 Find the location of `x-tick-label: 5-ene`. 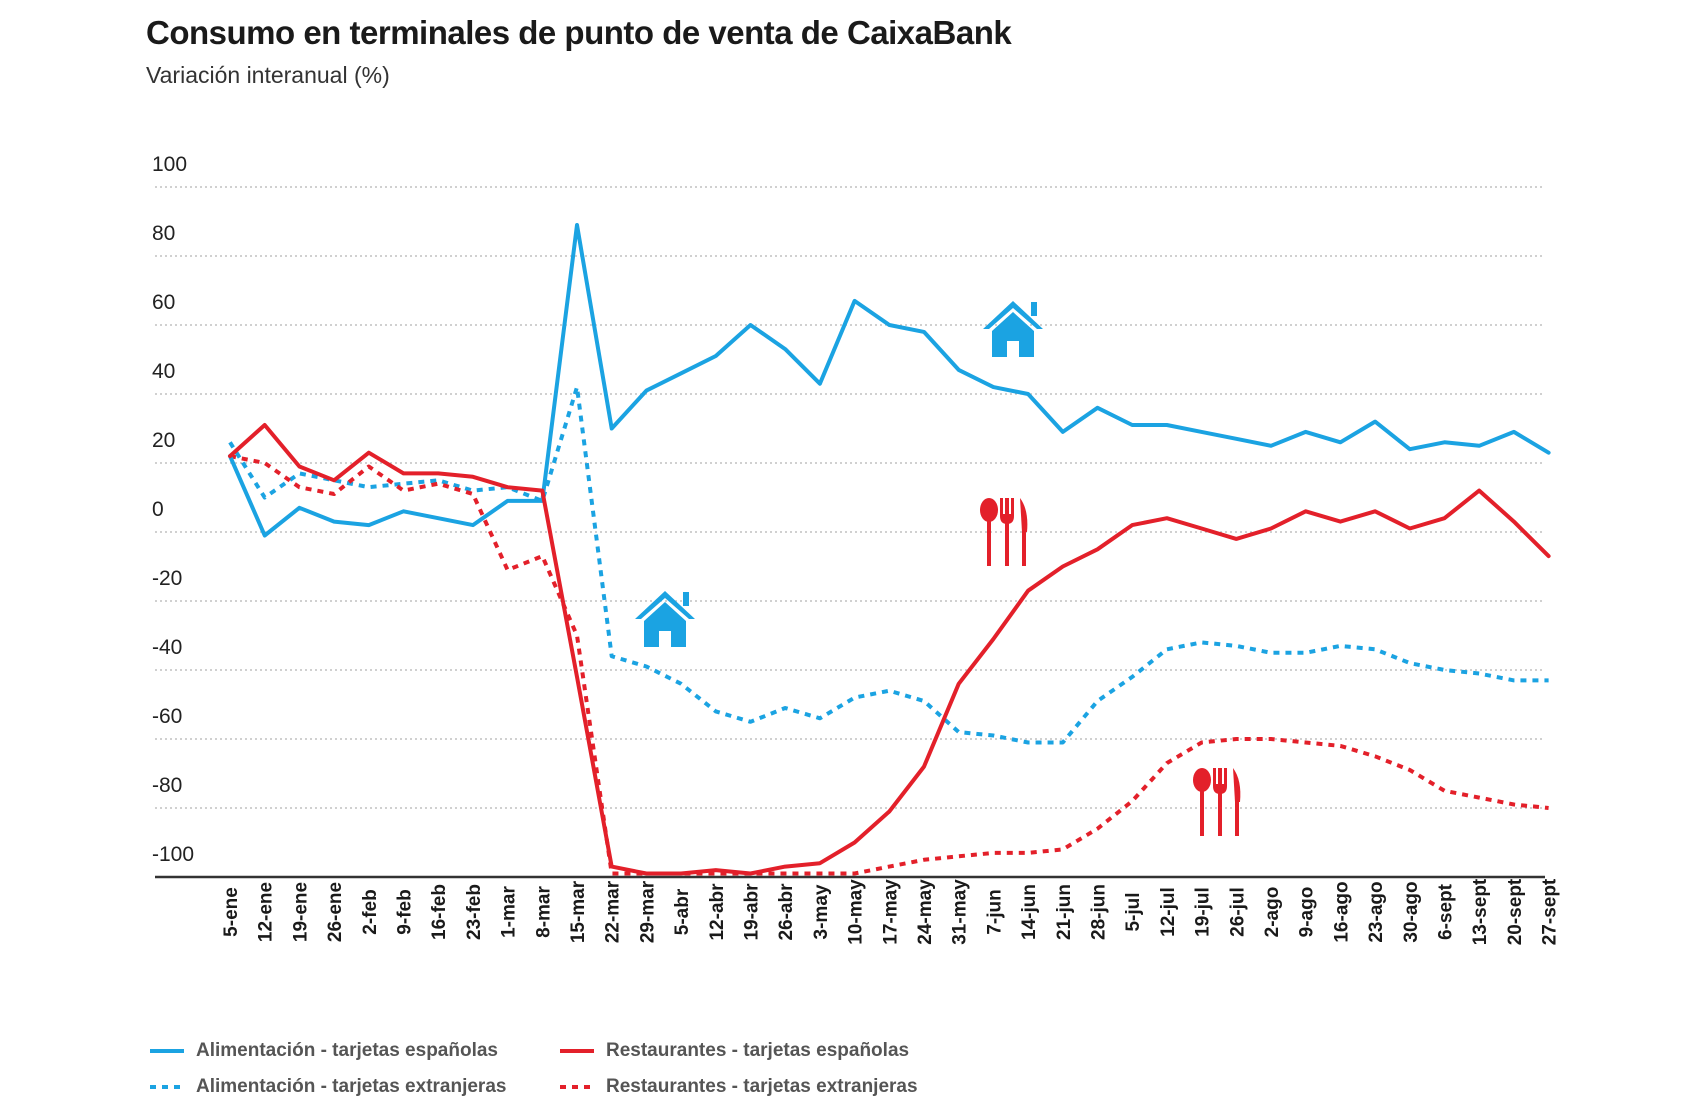

x-tick-label: 5-ene is located at coordinates (231, 912).